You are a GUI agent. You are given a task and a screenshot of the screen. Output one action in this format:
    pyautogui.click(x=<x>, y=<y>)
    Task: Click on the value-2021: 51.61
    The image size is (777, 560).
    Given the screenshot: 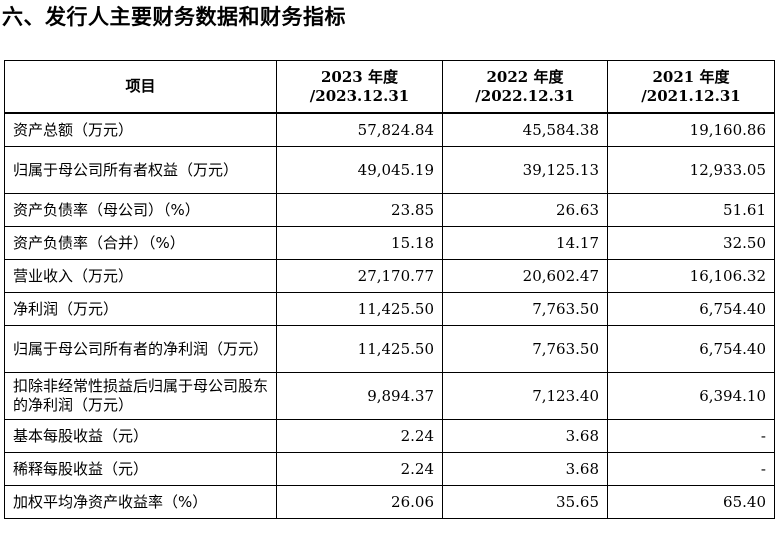 What is the action you would take?
    pyautogui.click(x=691, y=210)
    